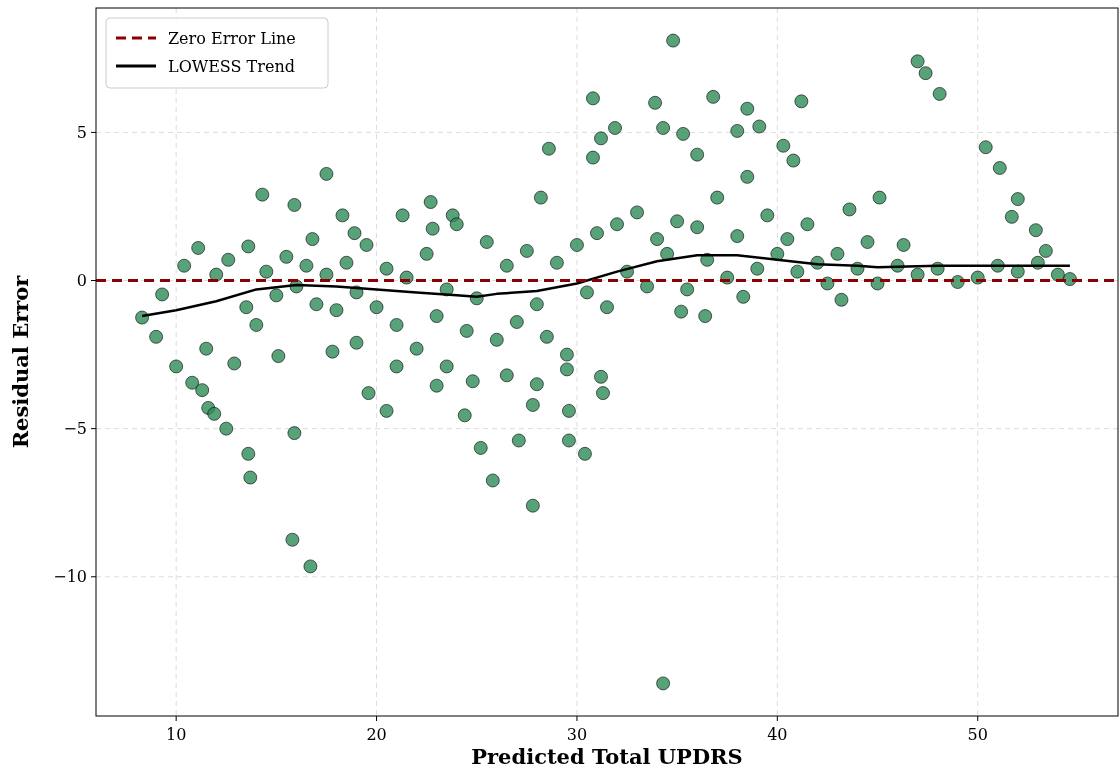  What do you see at coordinates (577, 734) in the screenshot?
I see `x-tick-label: 30` at bounding box center [577, 734].